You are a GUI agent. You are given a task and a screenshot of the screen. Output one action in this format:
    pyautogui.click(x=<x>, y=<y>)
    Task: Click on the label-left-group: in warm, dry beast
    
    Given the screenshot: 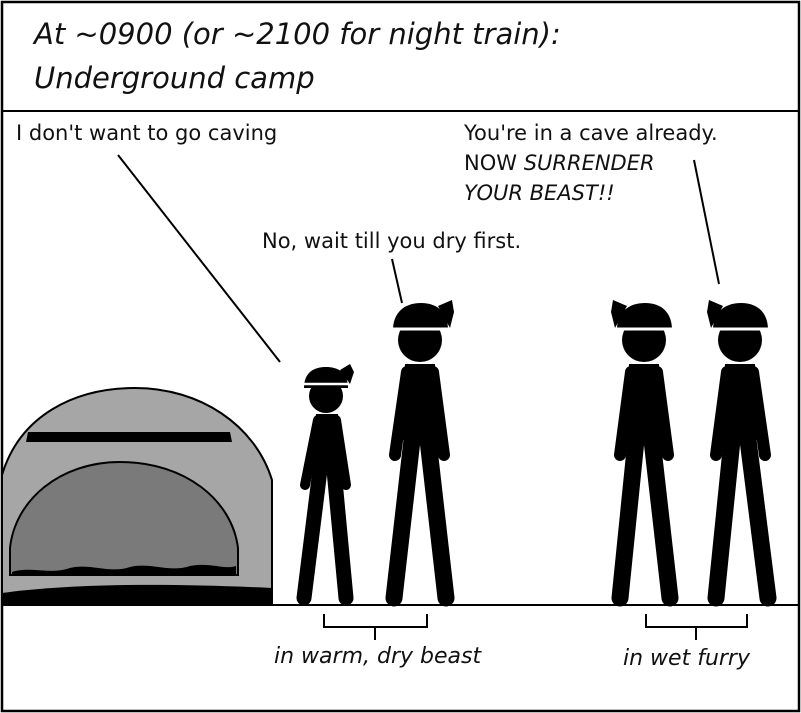 What is the action you would take?
    pyautogui.click(x=378, y=656)
    